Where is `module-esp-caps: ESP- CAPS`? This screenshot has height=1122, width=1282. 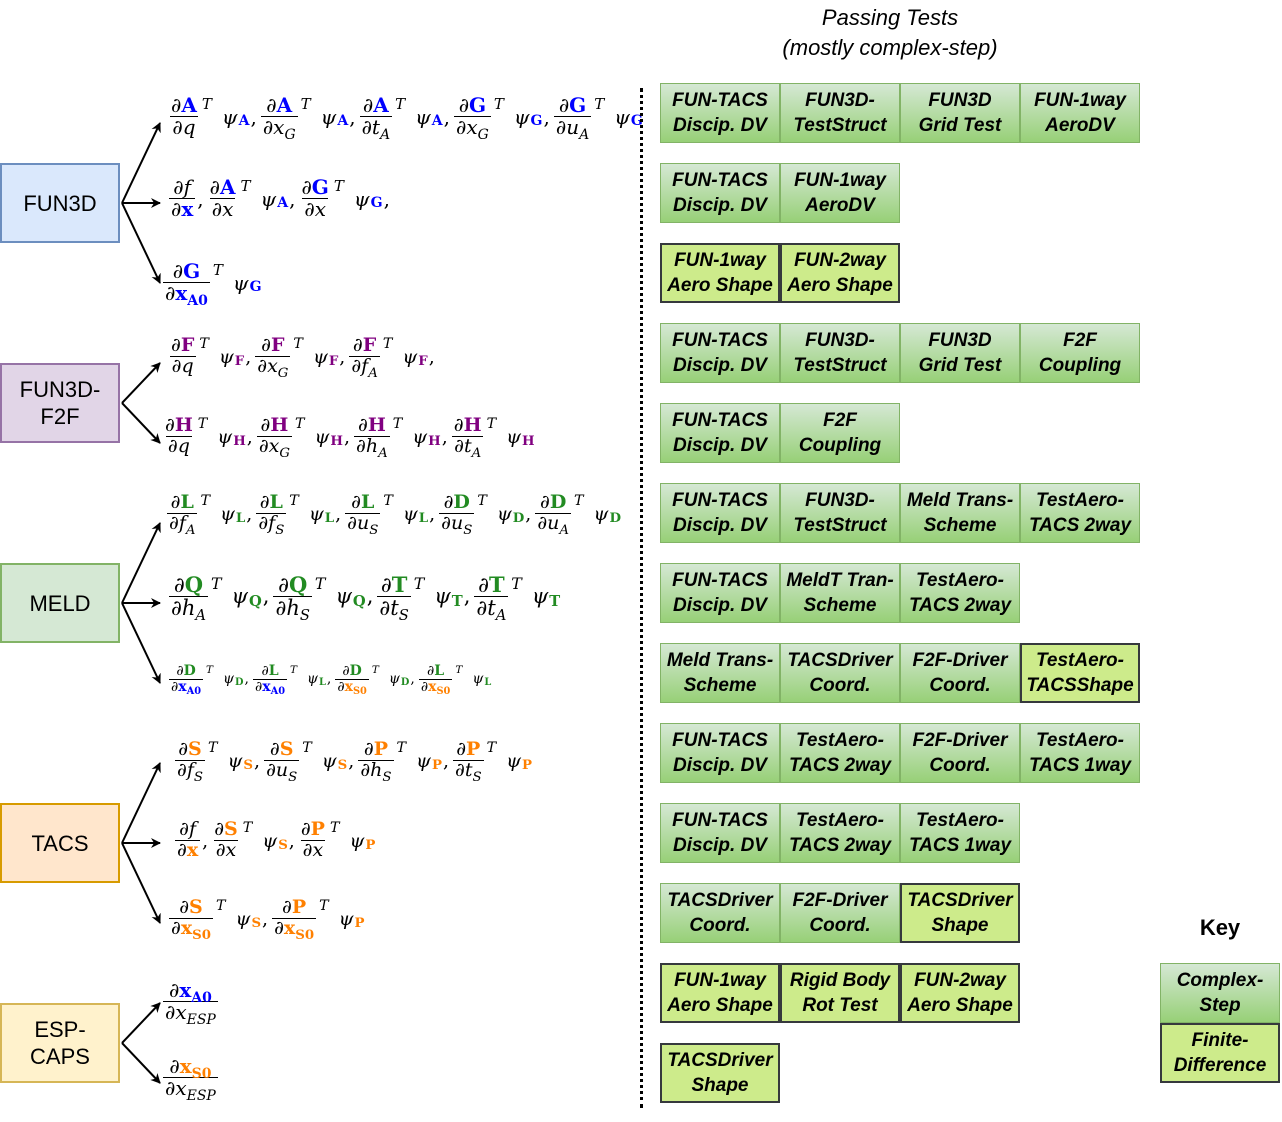
module-esp-caps: ESP- CAPS is located at coordinates (60, 1043).